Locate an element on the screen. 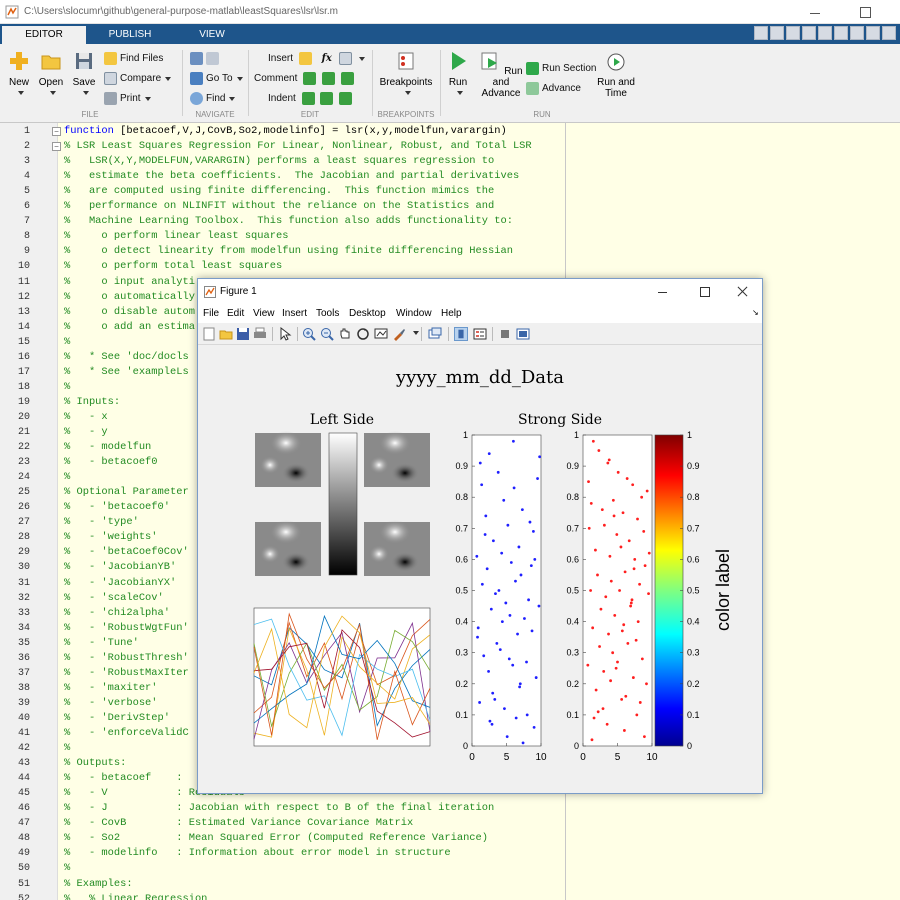 The width and height of the screenshot is (900, 900). switch-windows-icon is located at coordinates (873, 33).